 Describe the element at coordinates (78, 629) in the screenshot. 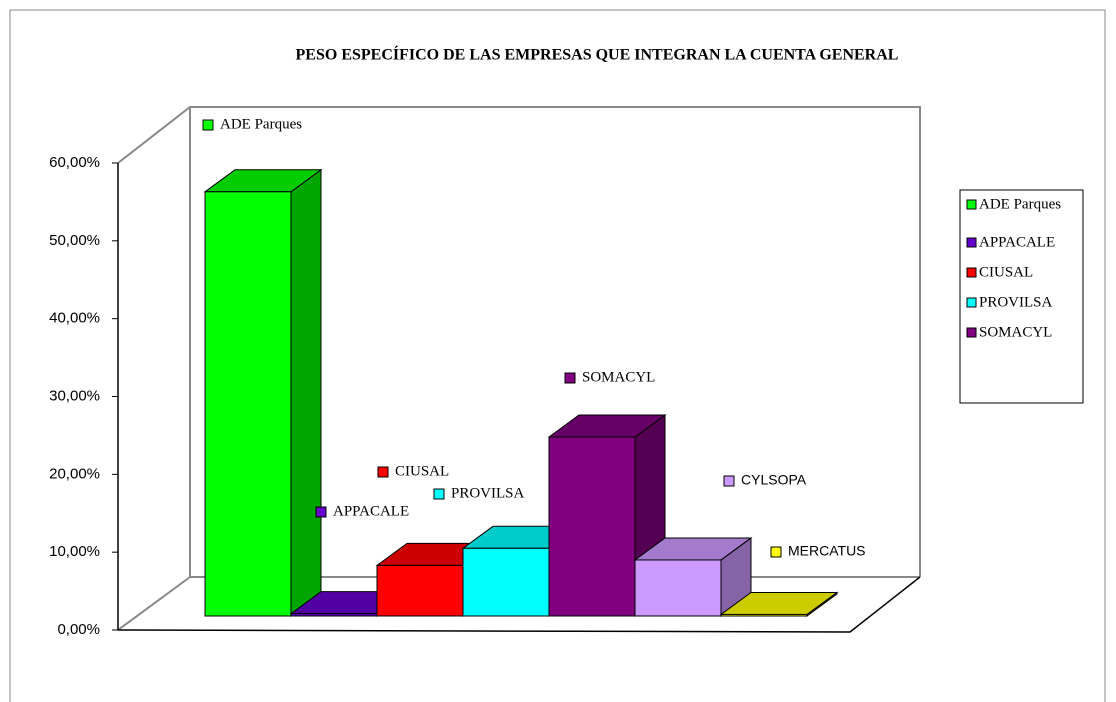

I see `y-tick-label: 0,00%` at that location.